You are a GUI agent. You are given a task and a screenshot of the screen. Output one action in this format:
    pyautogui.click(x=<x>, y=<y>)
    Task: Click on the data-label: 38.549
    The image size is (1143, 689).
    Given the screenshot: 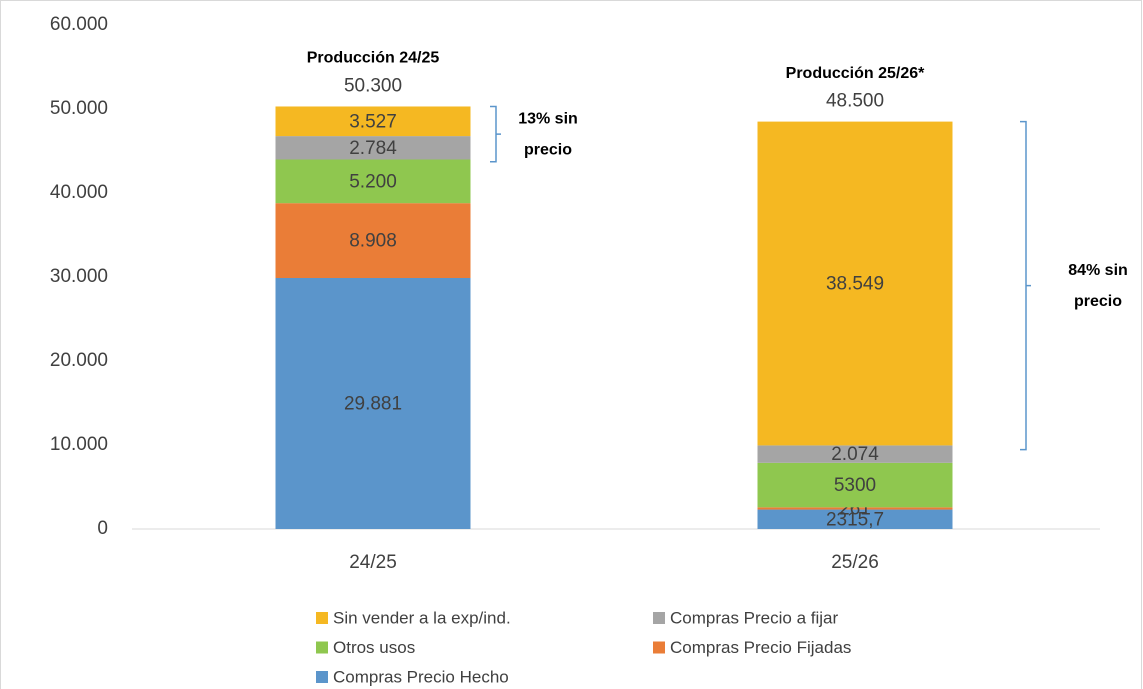 What is the action you would take?
    pyautogui.click(x=855, y=284)
    